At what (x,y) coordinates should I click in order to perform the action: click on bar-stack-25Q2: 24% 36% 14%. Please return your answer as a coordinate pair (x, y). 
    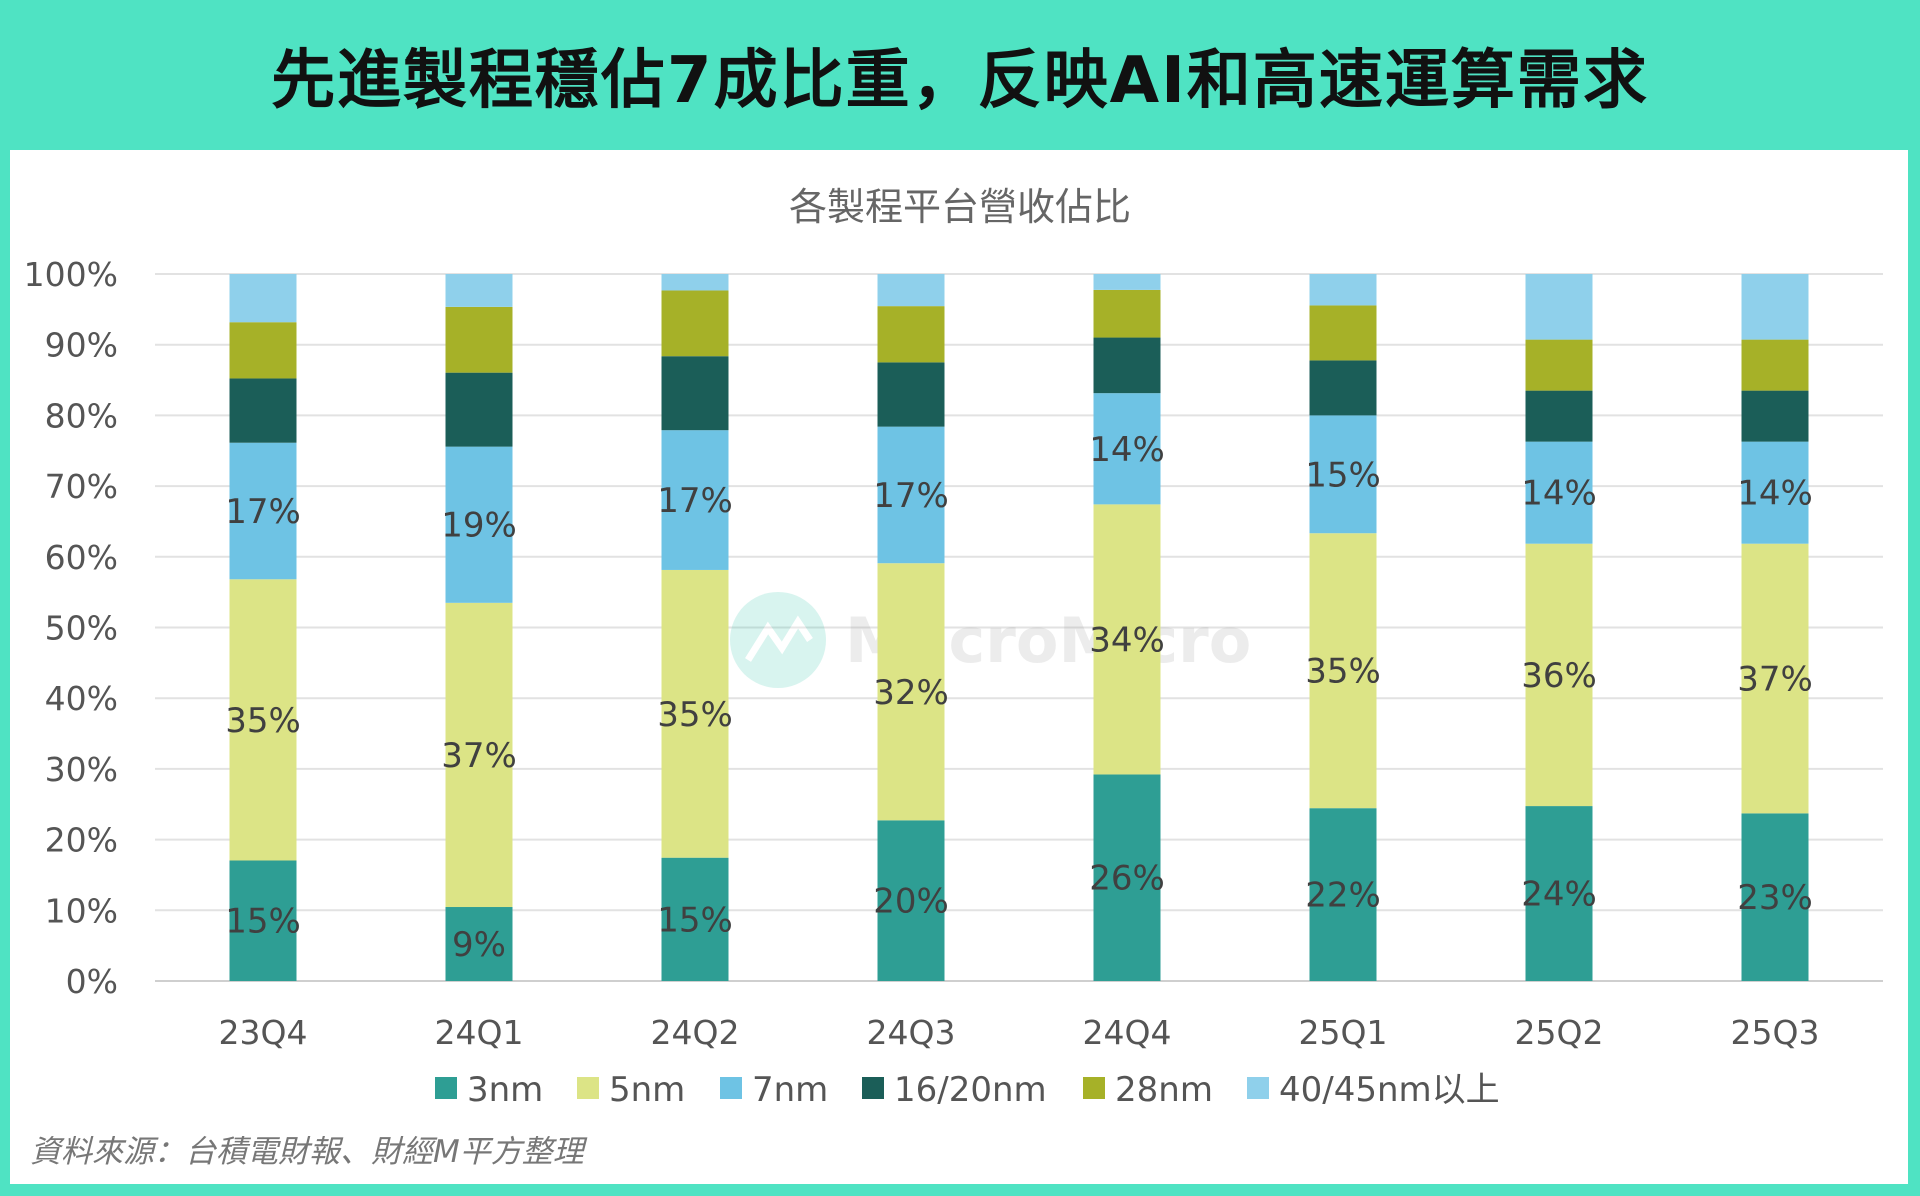
    Looking at the image, I should click on (1559, 627).